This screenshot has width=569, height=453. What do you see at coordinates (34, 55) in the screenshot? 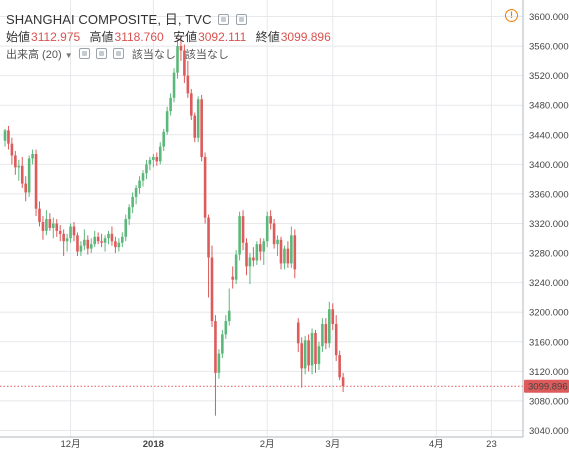
I see `volume-label: 出来高 (20)` at bounding box center [34, 55].